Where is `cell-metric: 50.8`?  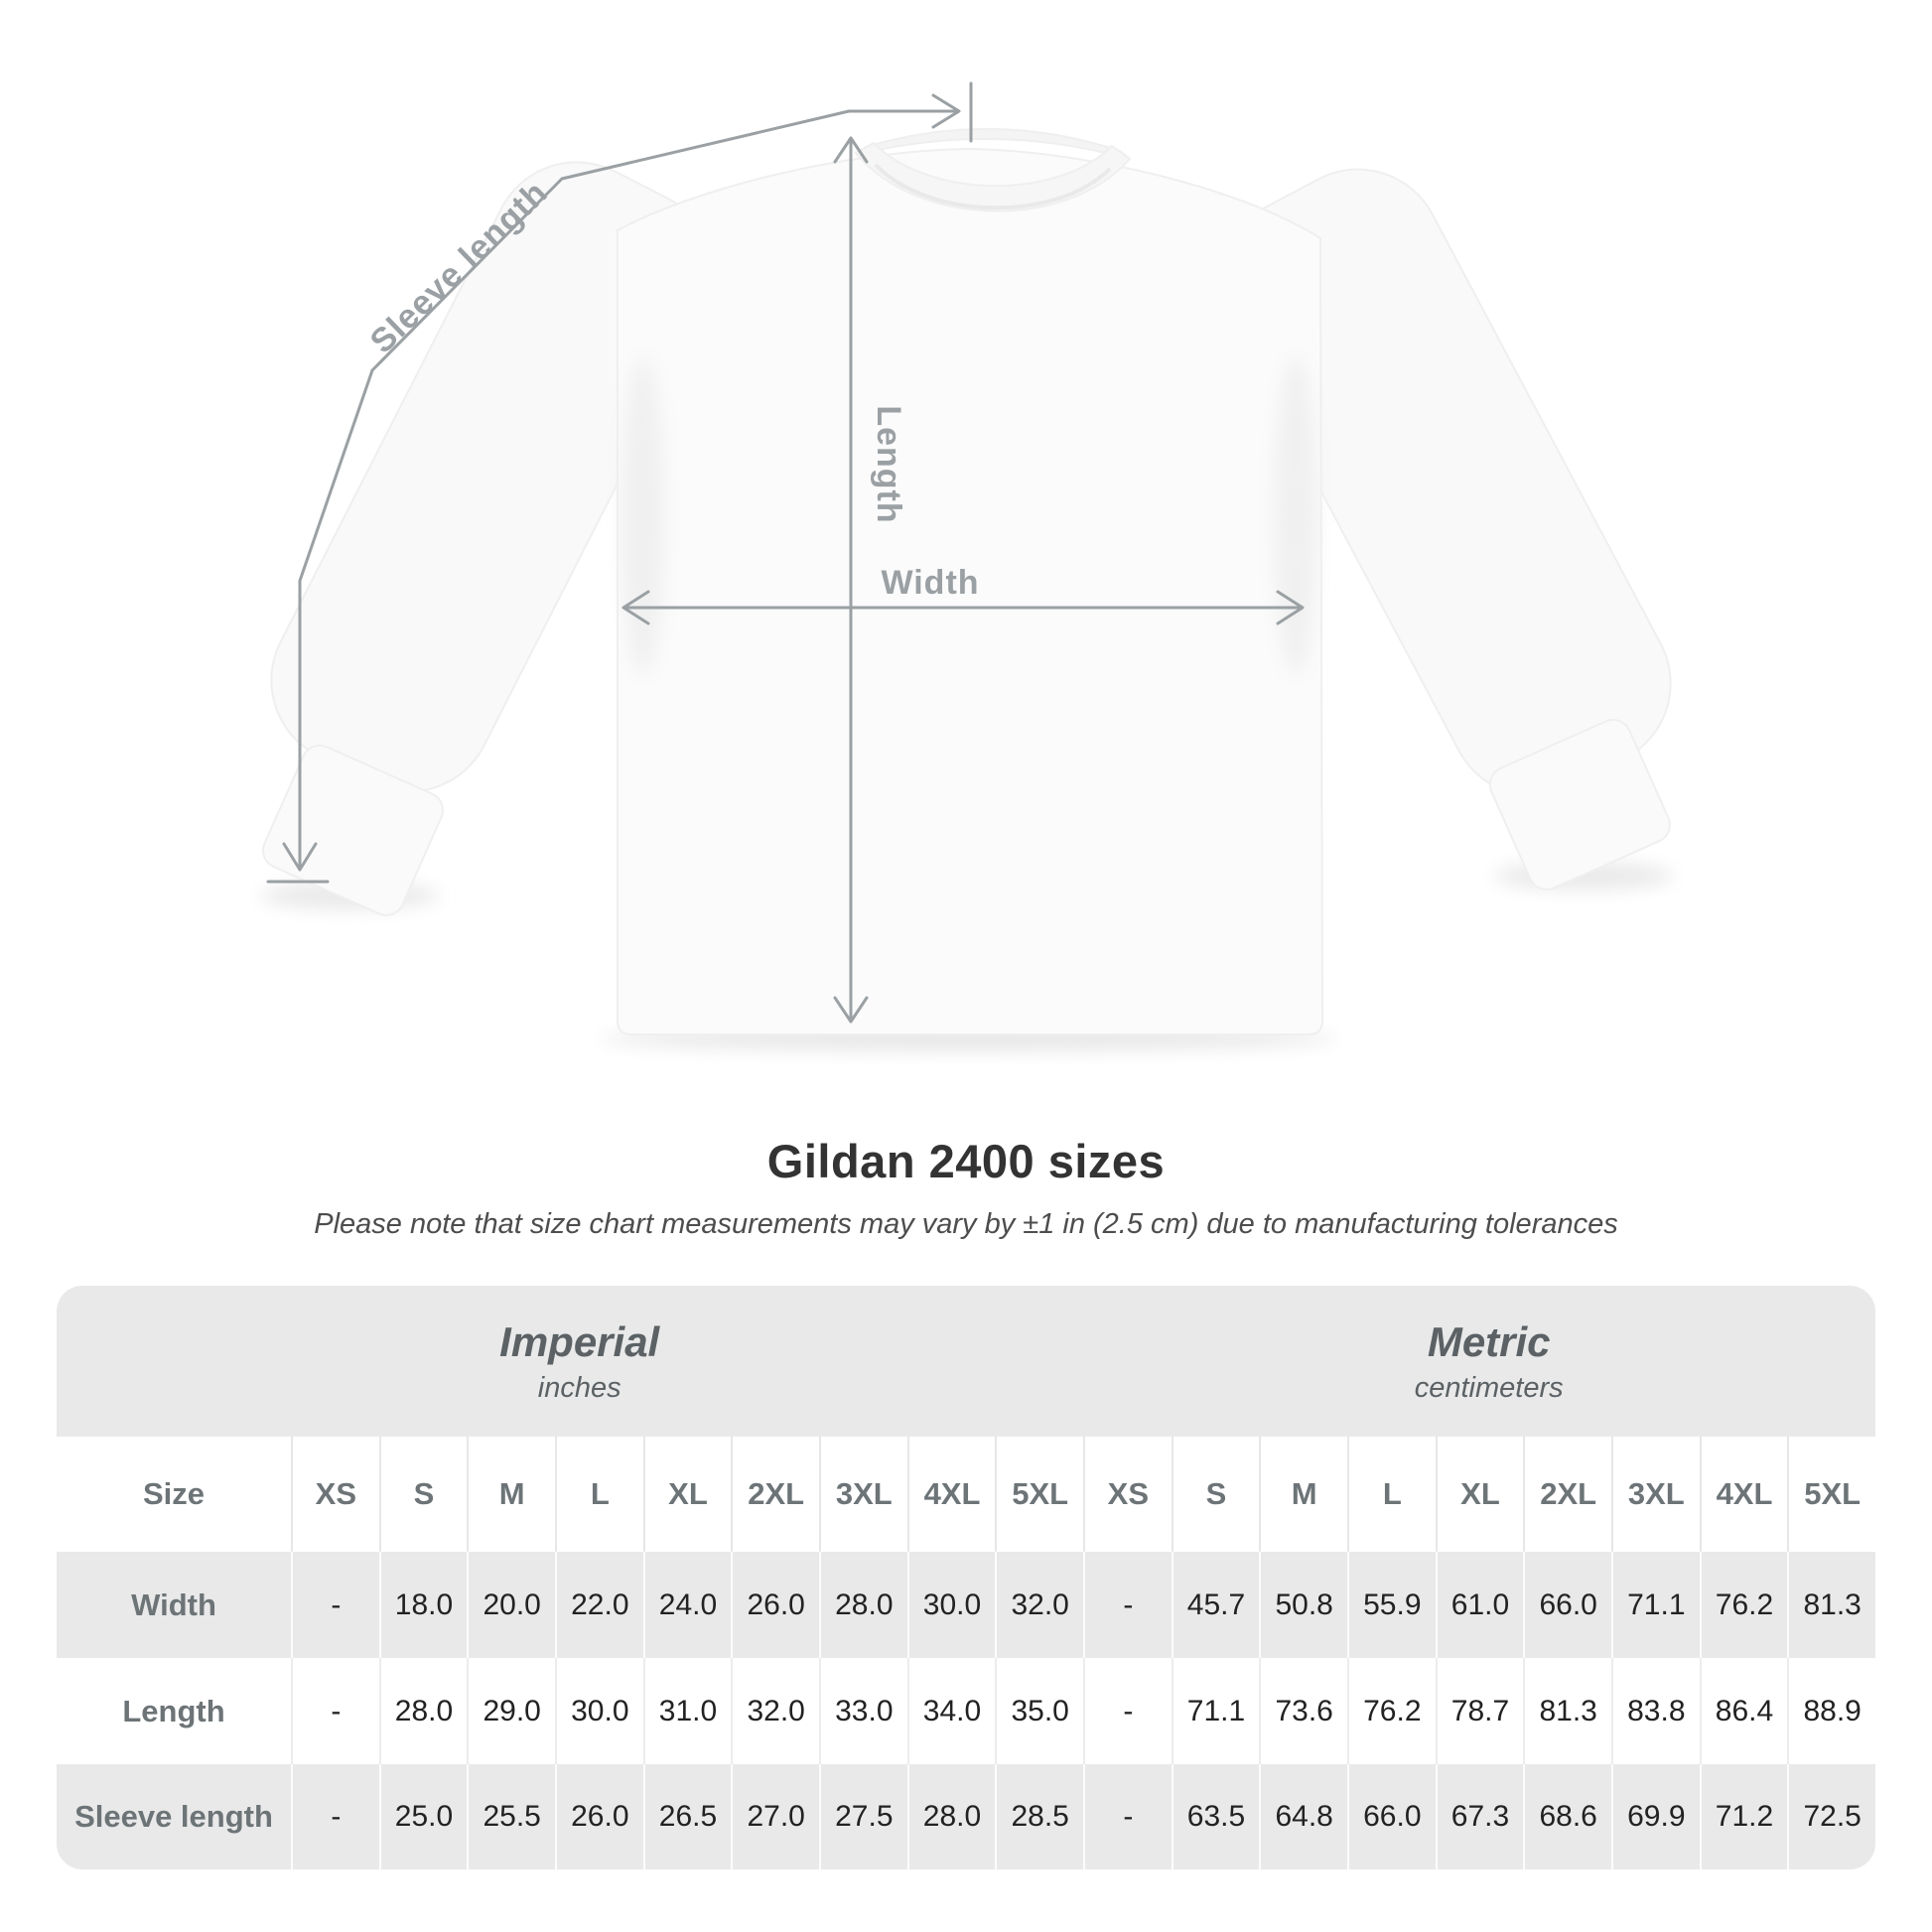 cell-metric: 50.8 is located at coordinates (1303, 1605).